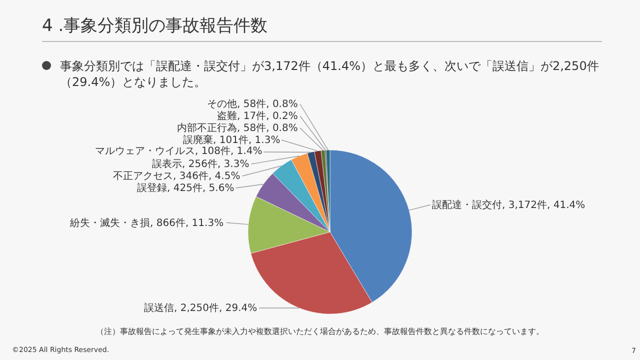 The width and height of the screenshot is (640, 360). Describe the element at coordinates (329, 74) in the screenshot. I see `chart-subtitle: 事象分類別では「誤配達・誤交付」が3,172件（41.4%）と最も多く、次いで「誤送信」が2,250件（29.4%）となりました。` at that location.